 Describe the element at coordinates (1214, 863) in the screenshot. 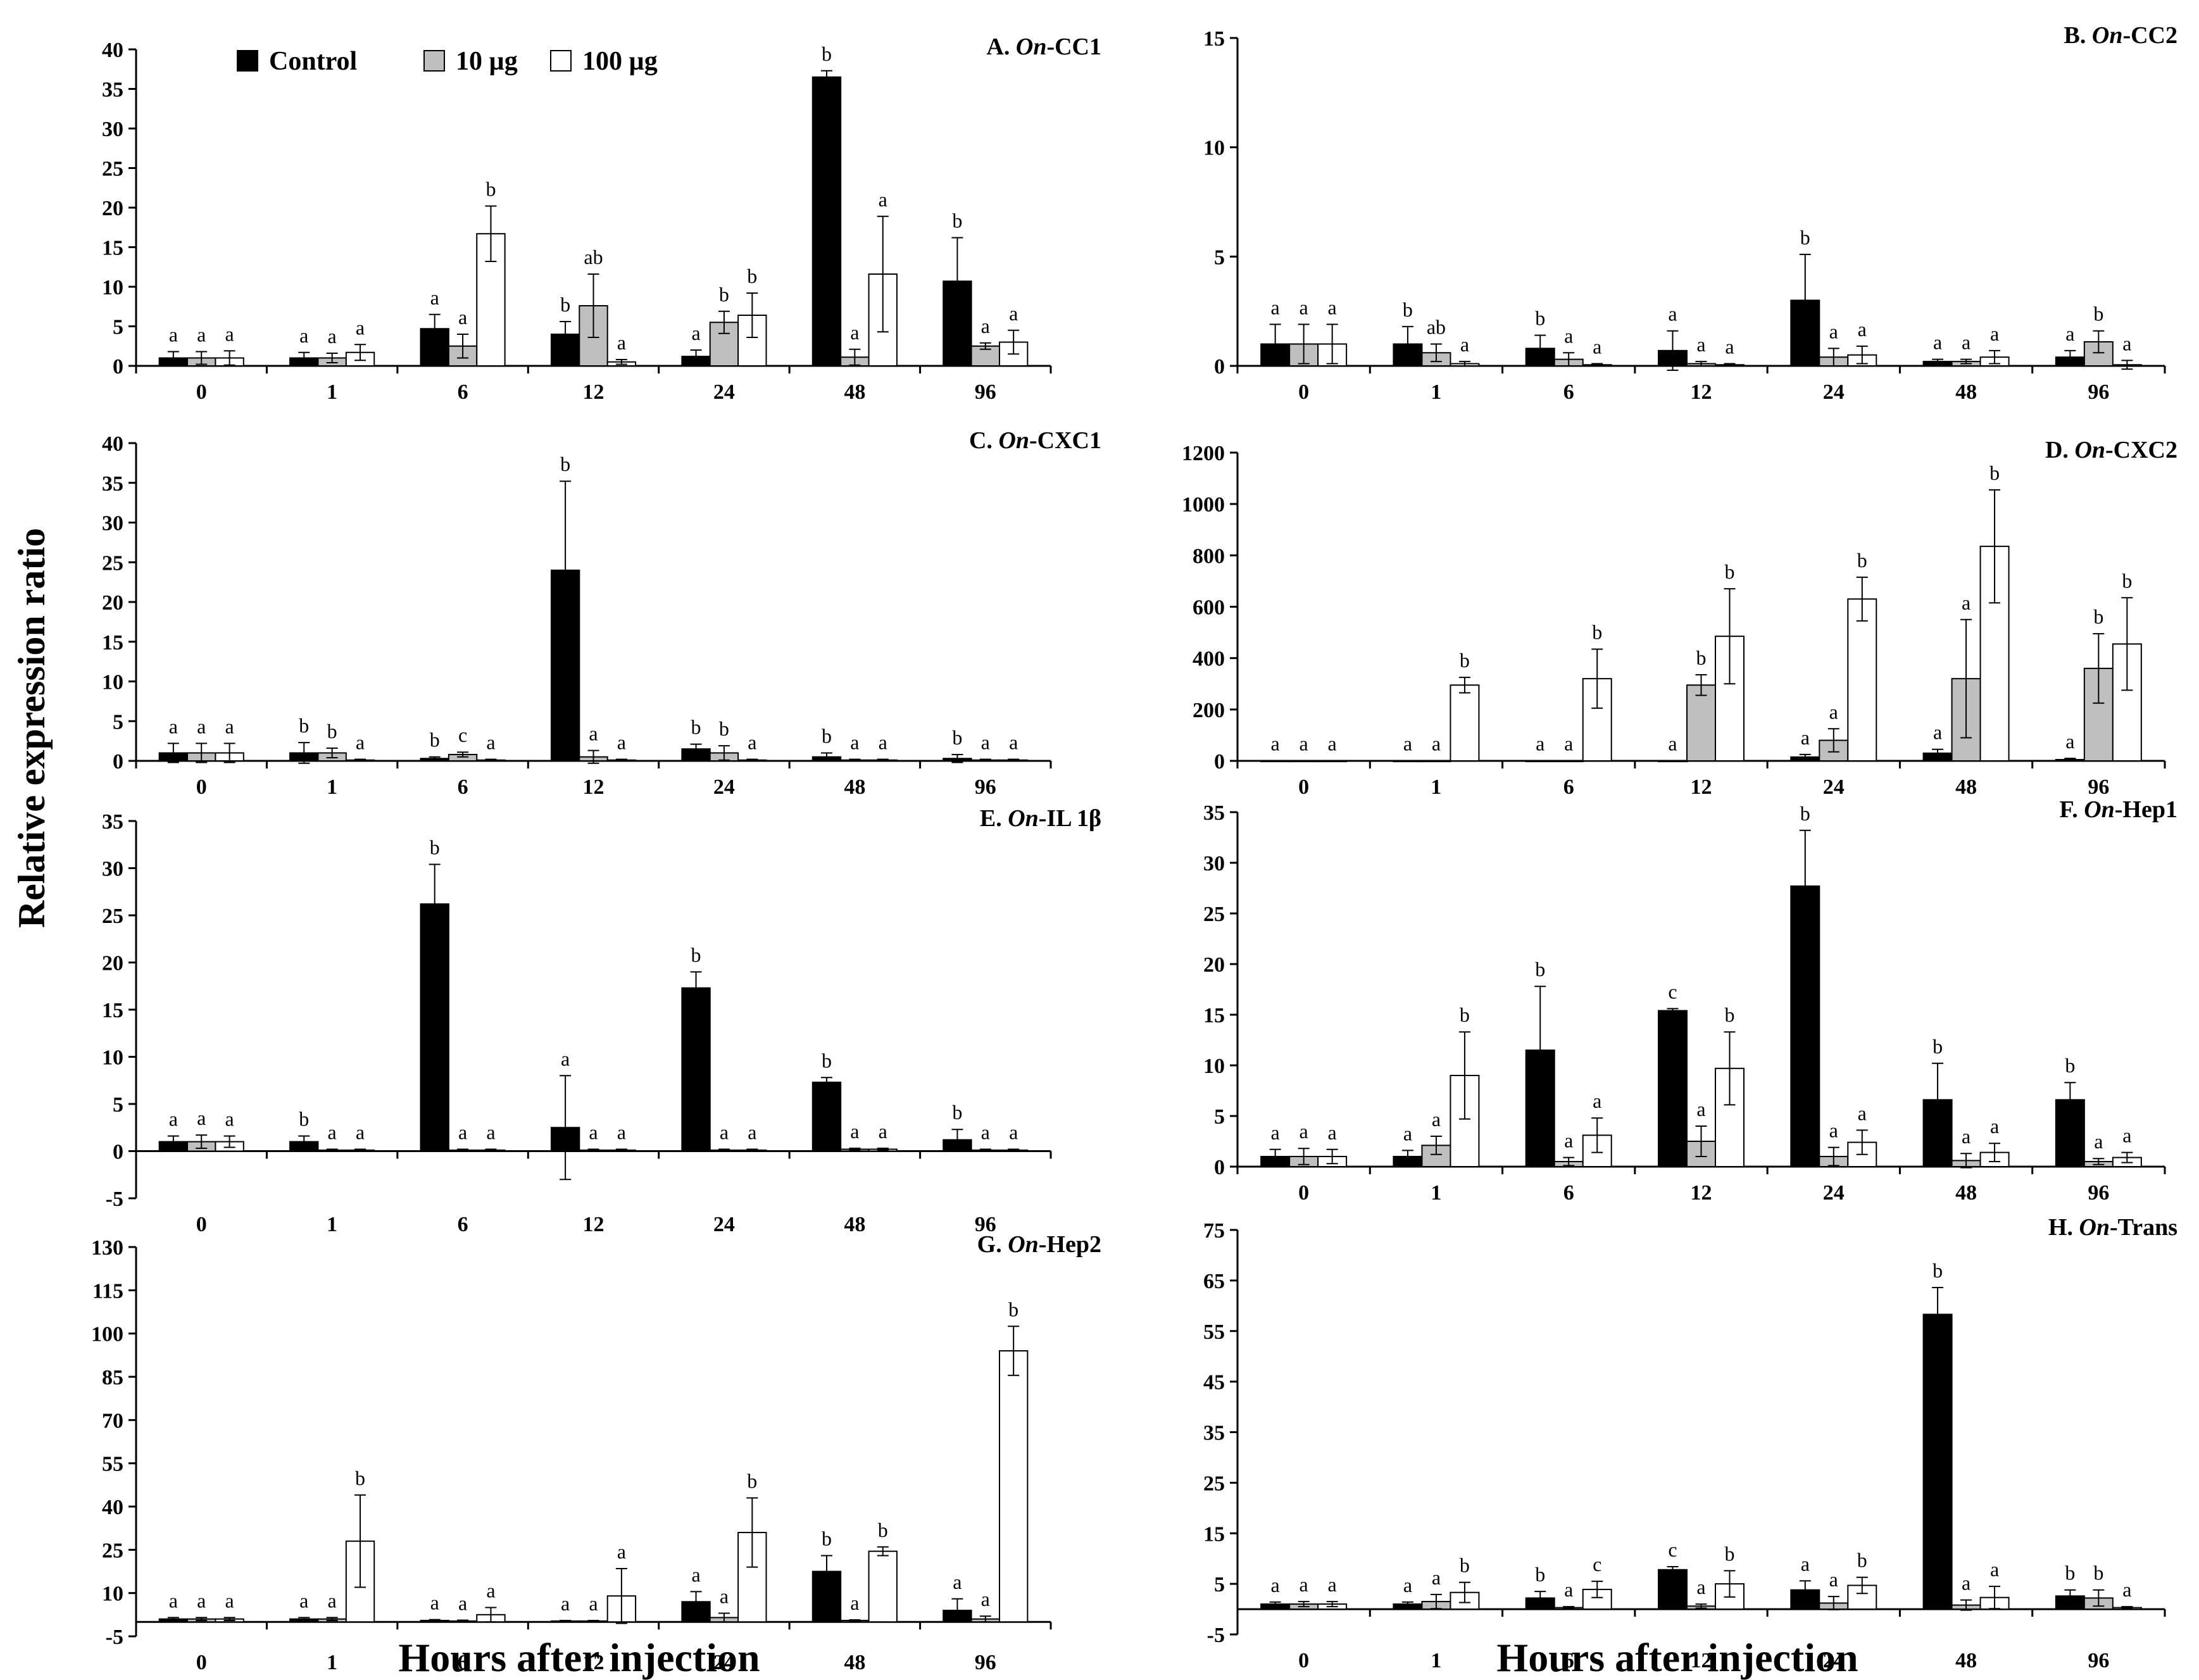

I see `panel-f-y-tick-label: 30` at that location.